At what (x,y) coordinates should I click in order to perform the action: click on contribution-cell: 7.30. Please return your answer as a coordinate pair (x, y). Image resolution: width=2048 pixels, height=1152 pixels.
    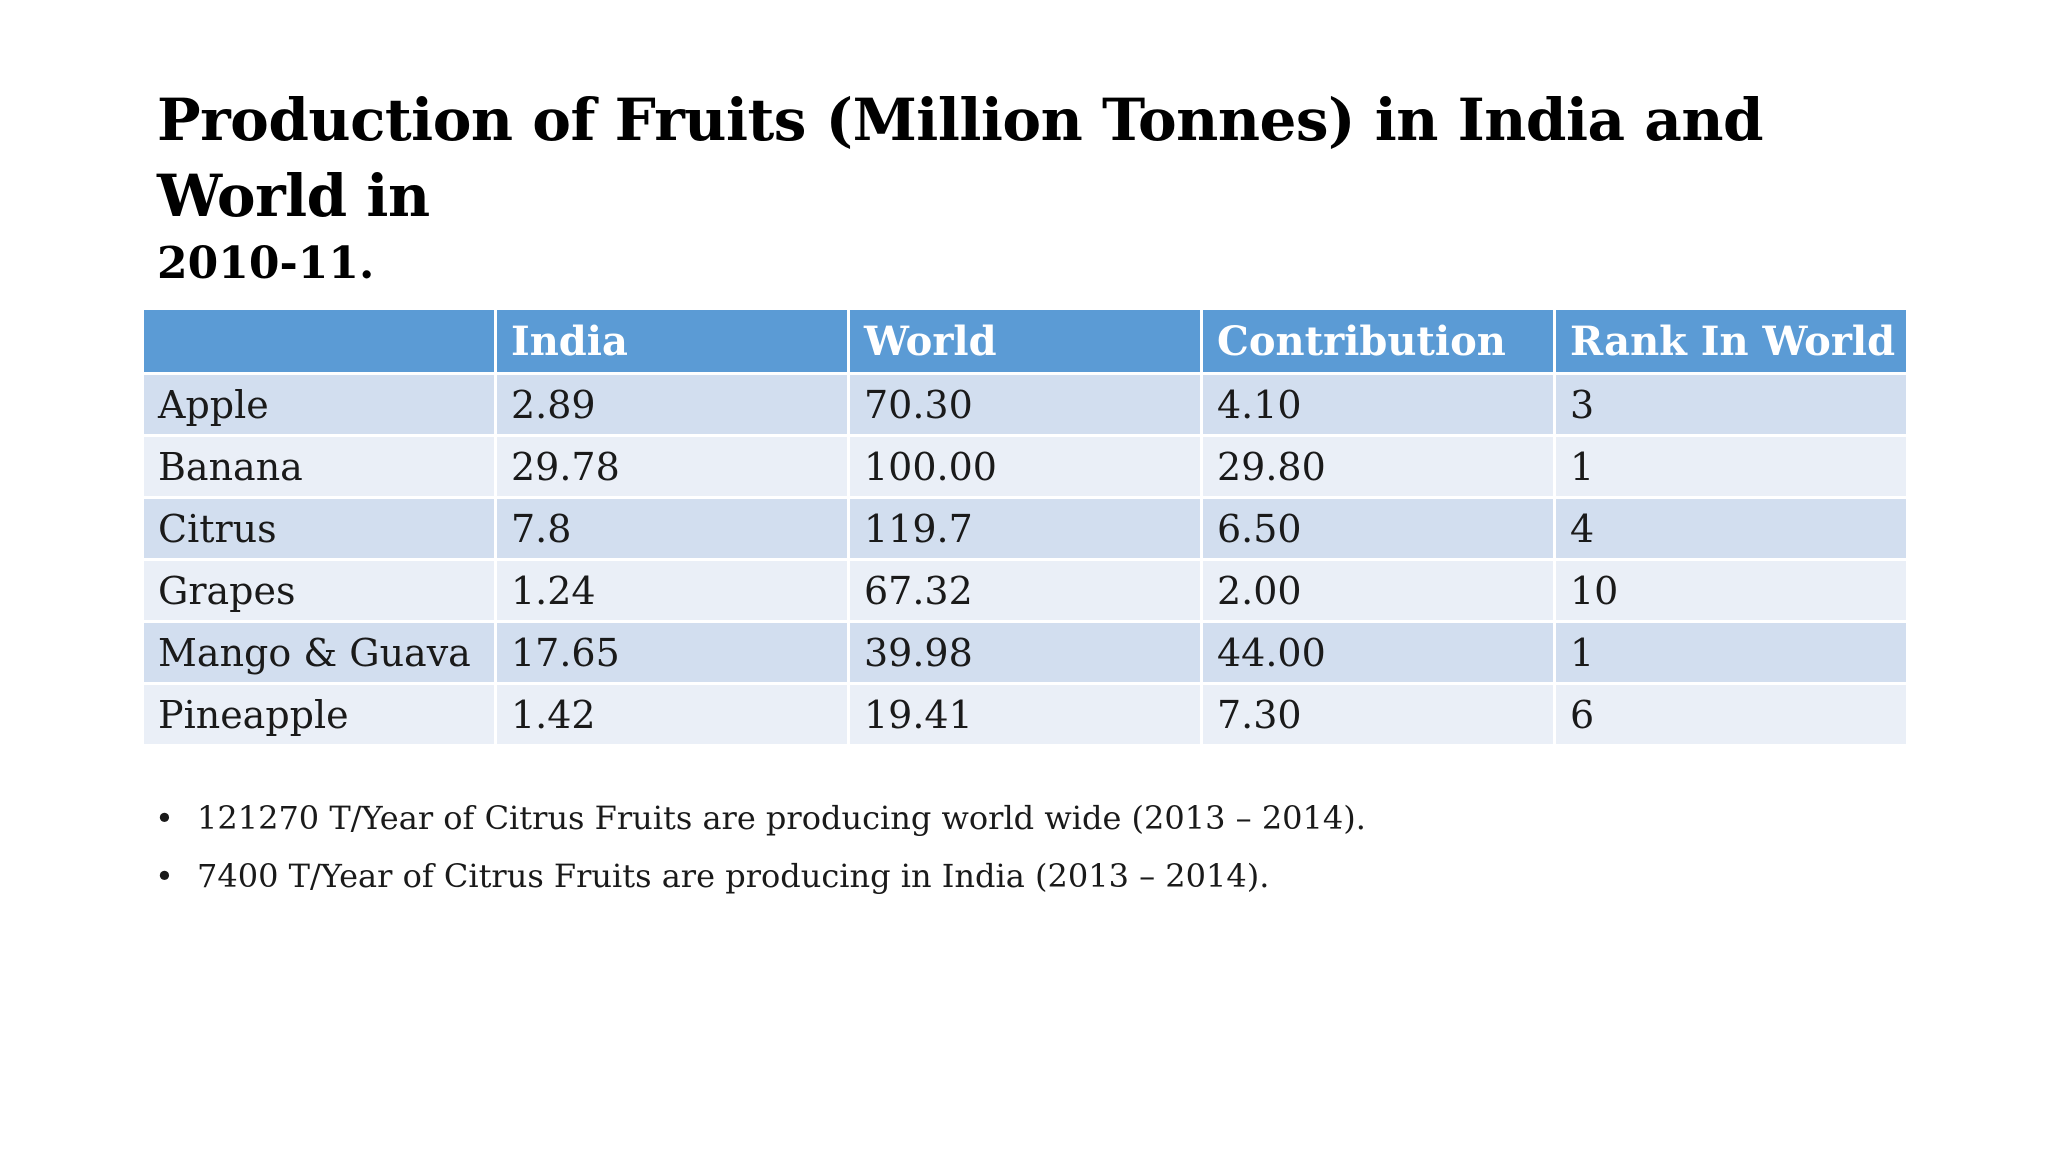
    Looking at the image, I should click on (1378, 714).